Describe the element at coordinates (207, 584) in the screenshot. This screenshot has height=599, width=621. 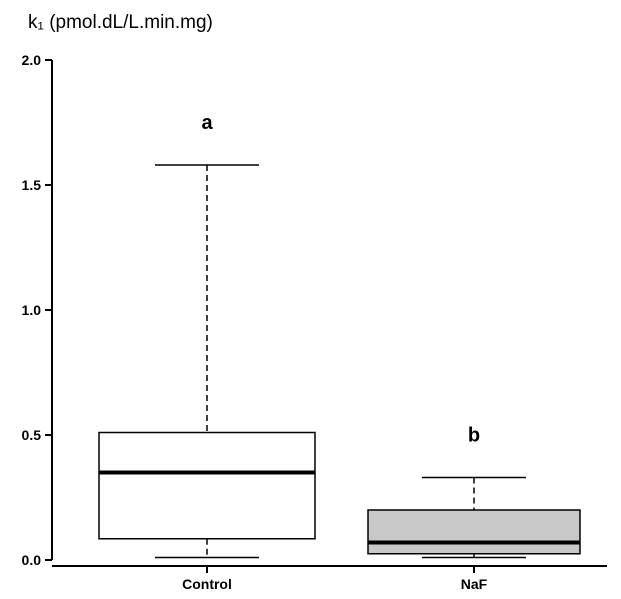
I see `control-category-label: Control` at that location.